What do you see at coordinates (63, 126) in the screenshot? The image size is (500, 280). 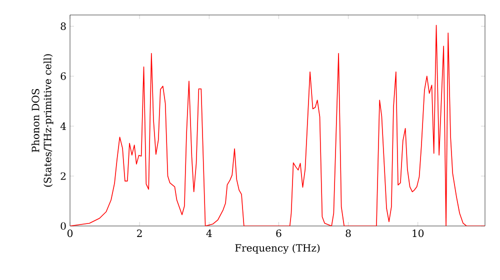 I see `y-tick-label: 4` at bounding box center [63, 126].